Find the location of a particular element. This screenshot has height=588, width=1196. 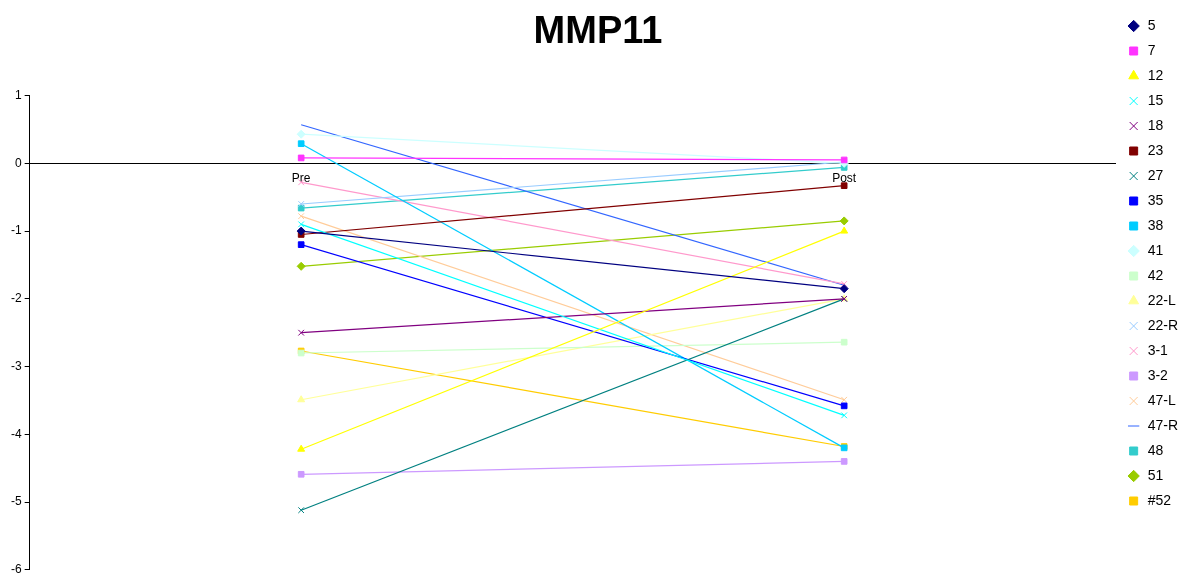

legend-label: 38 is located at coordinates (1155, 224).